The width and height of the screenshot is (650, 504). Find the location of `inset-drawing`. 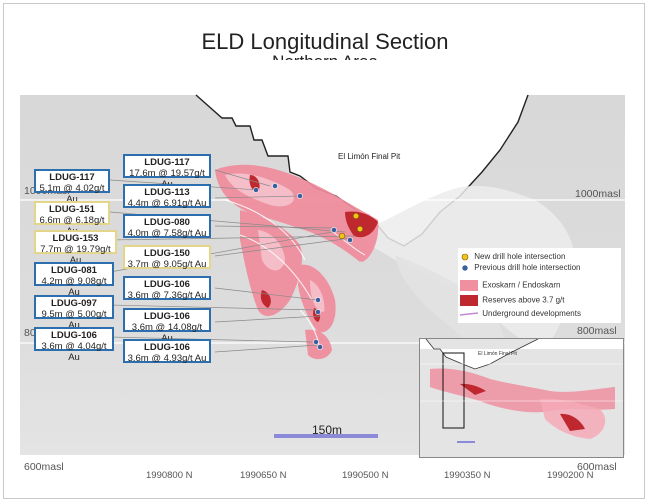

inset-drawing is located at coordinates (521, 397).